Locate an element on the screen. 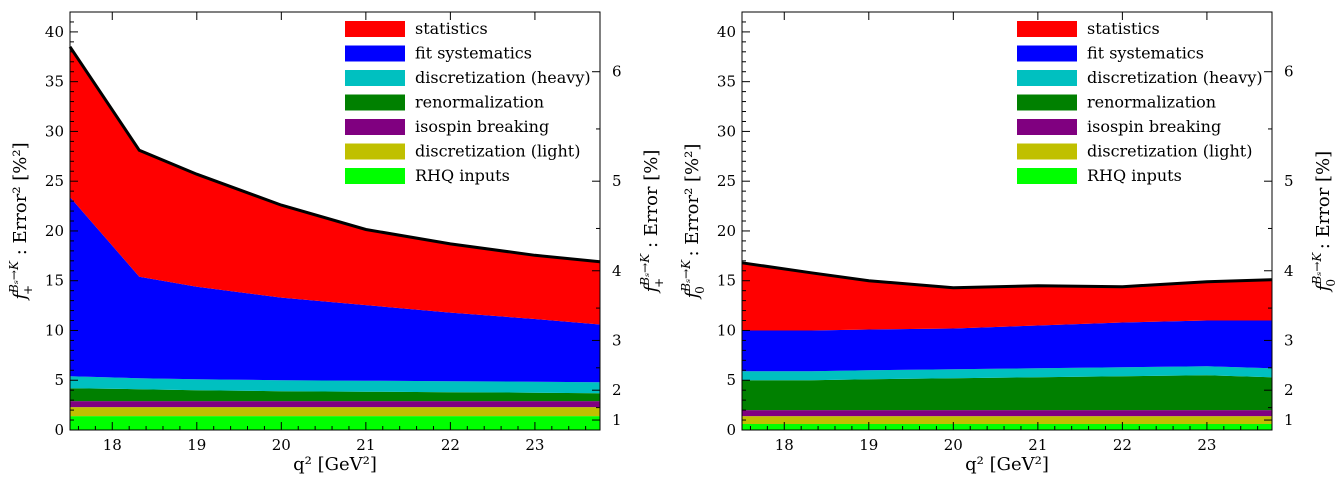 The image size is (1340, 485). right-y-axis-title: fBₛ→K+ : Error [%] is located at coordinates (652, 222).